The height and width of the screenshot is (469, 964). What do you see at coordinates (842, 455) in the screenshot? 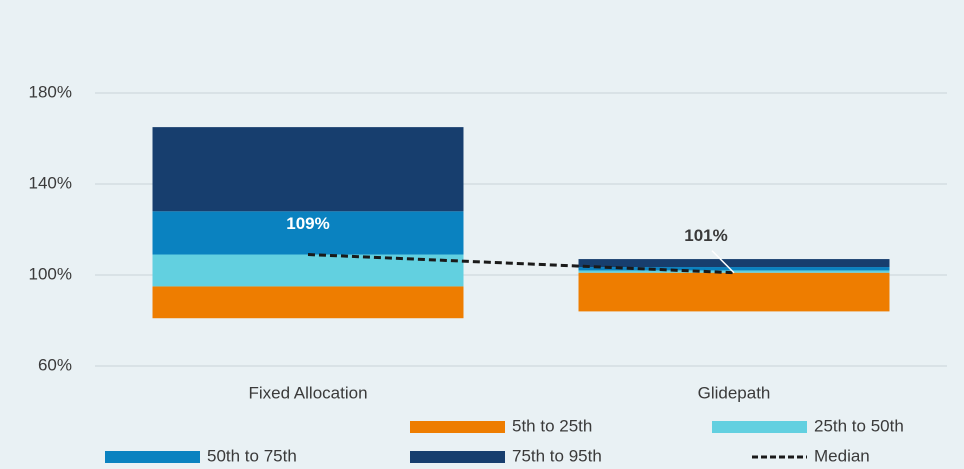
I see `legend-label: Median` at bounding box center [842, 455].